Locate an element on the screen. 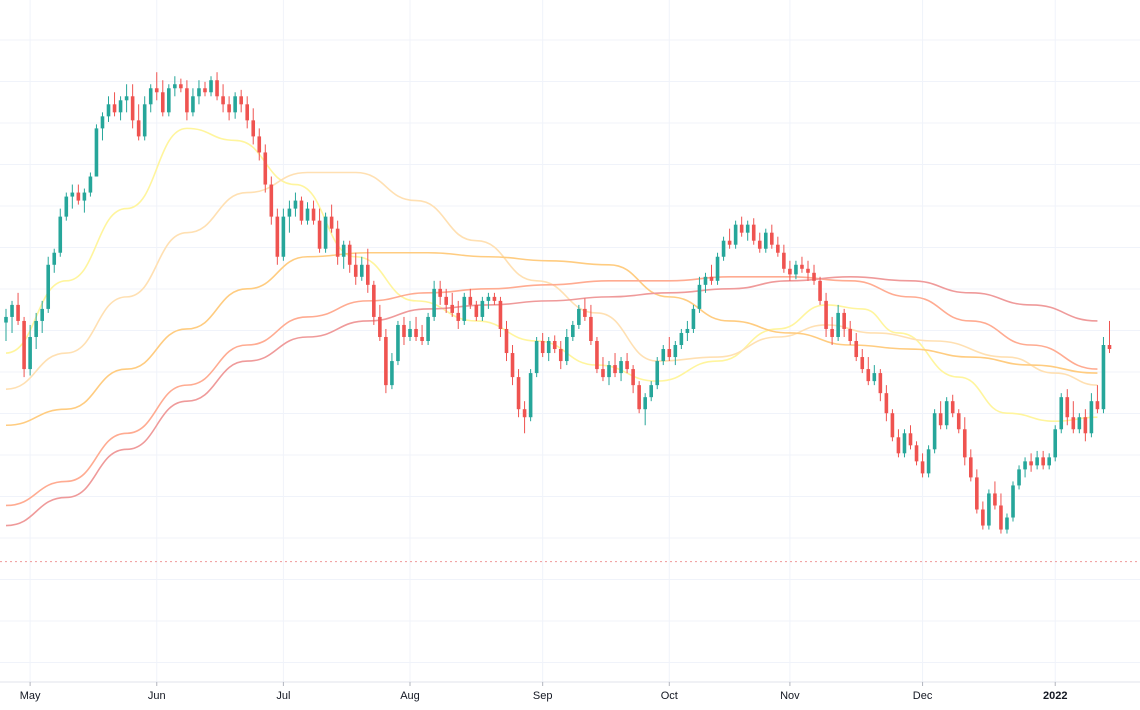 The image size is (1140, 710). x-tick-label: Oct is located at coordinates (669, 696).